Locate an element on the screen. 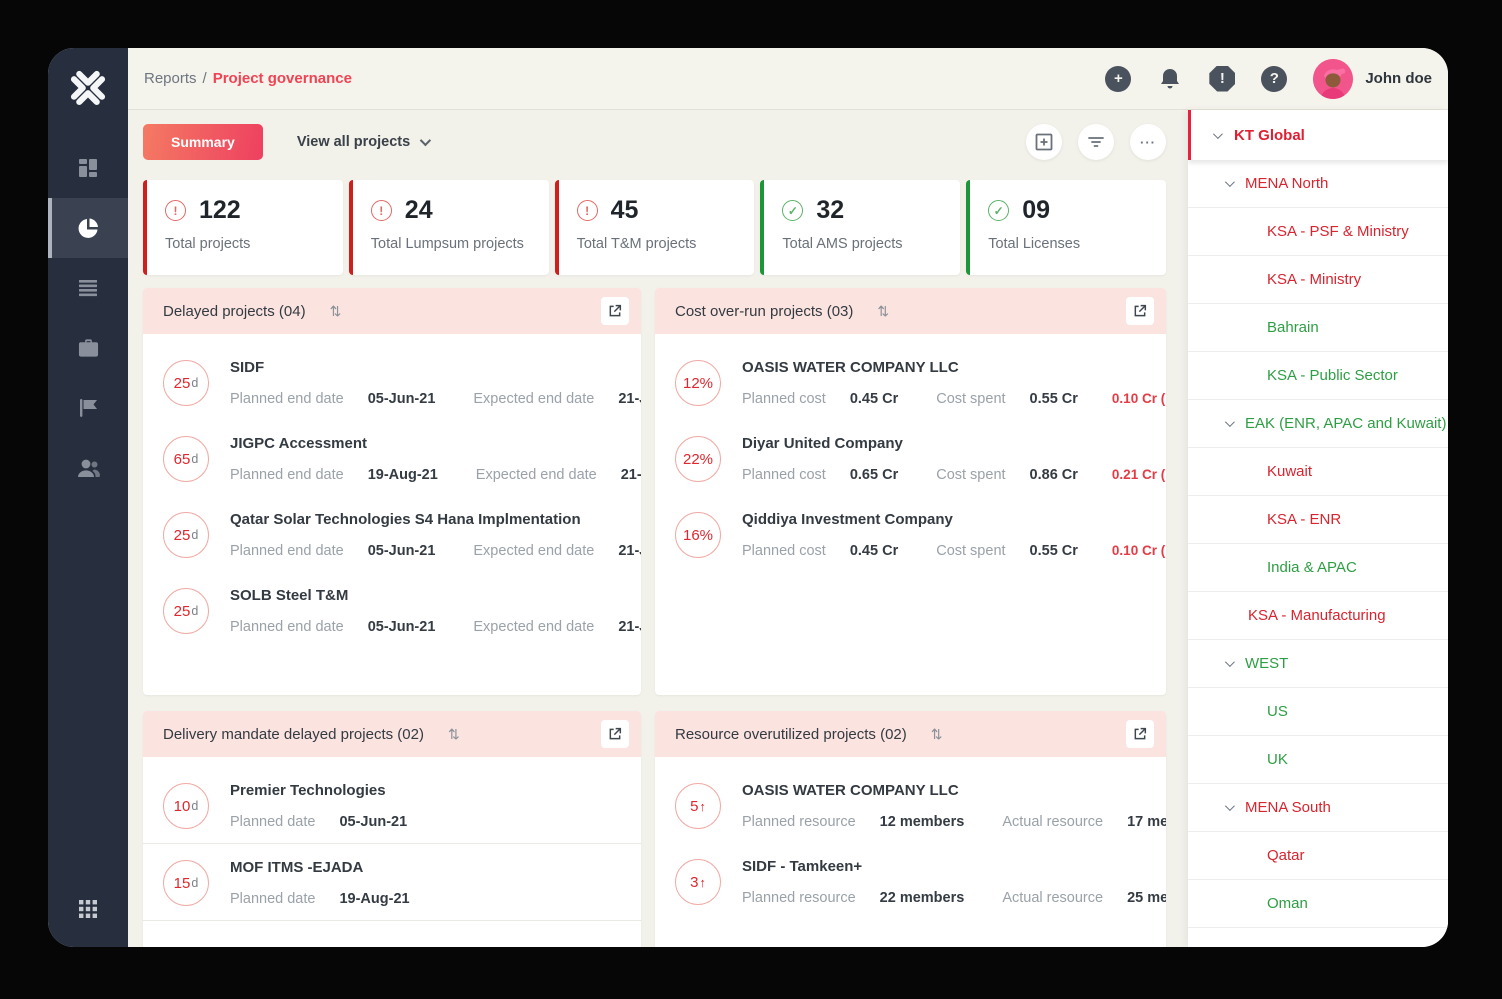  tree-item-label: KSA - Public Sector is located at coordinates (1332, 375).